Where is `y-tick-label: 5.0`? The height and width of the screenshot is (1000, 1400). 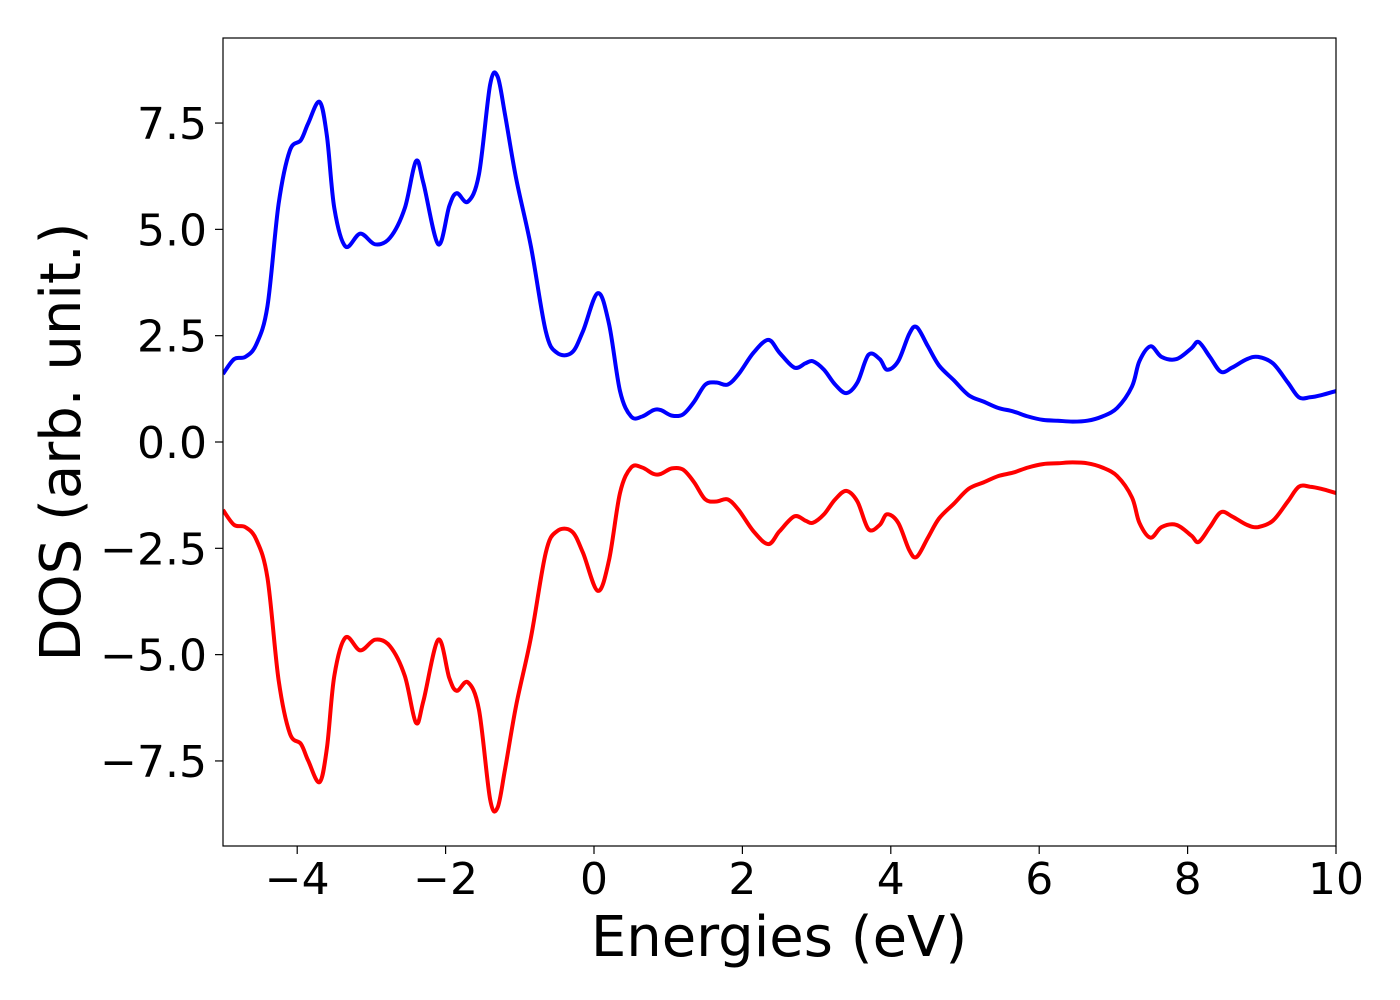 y-tick-label: 5.0 is located at coordinates (172, 230).